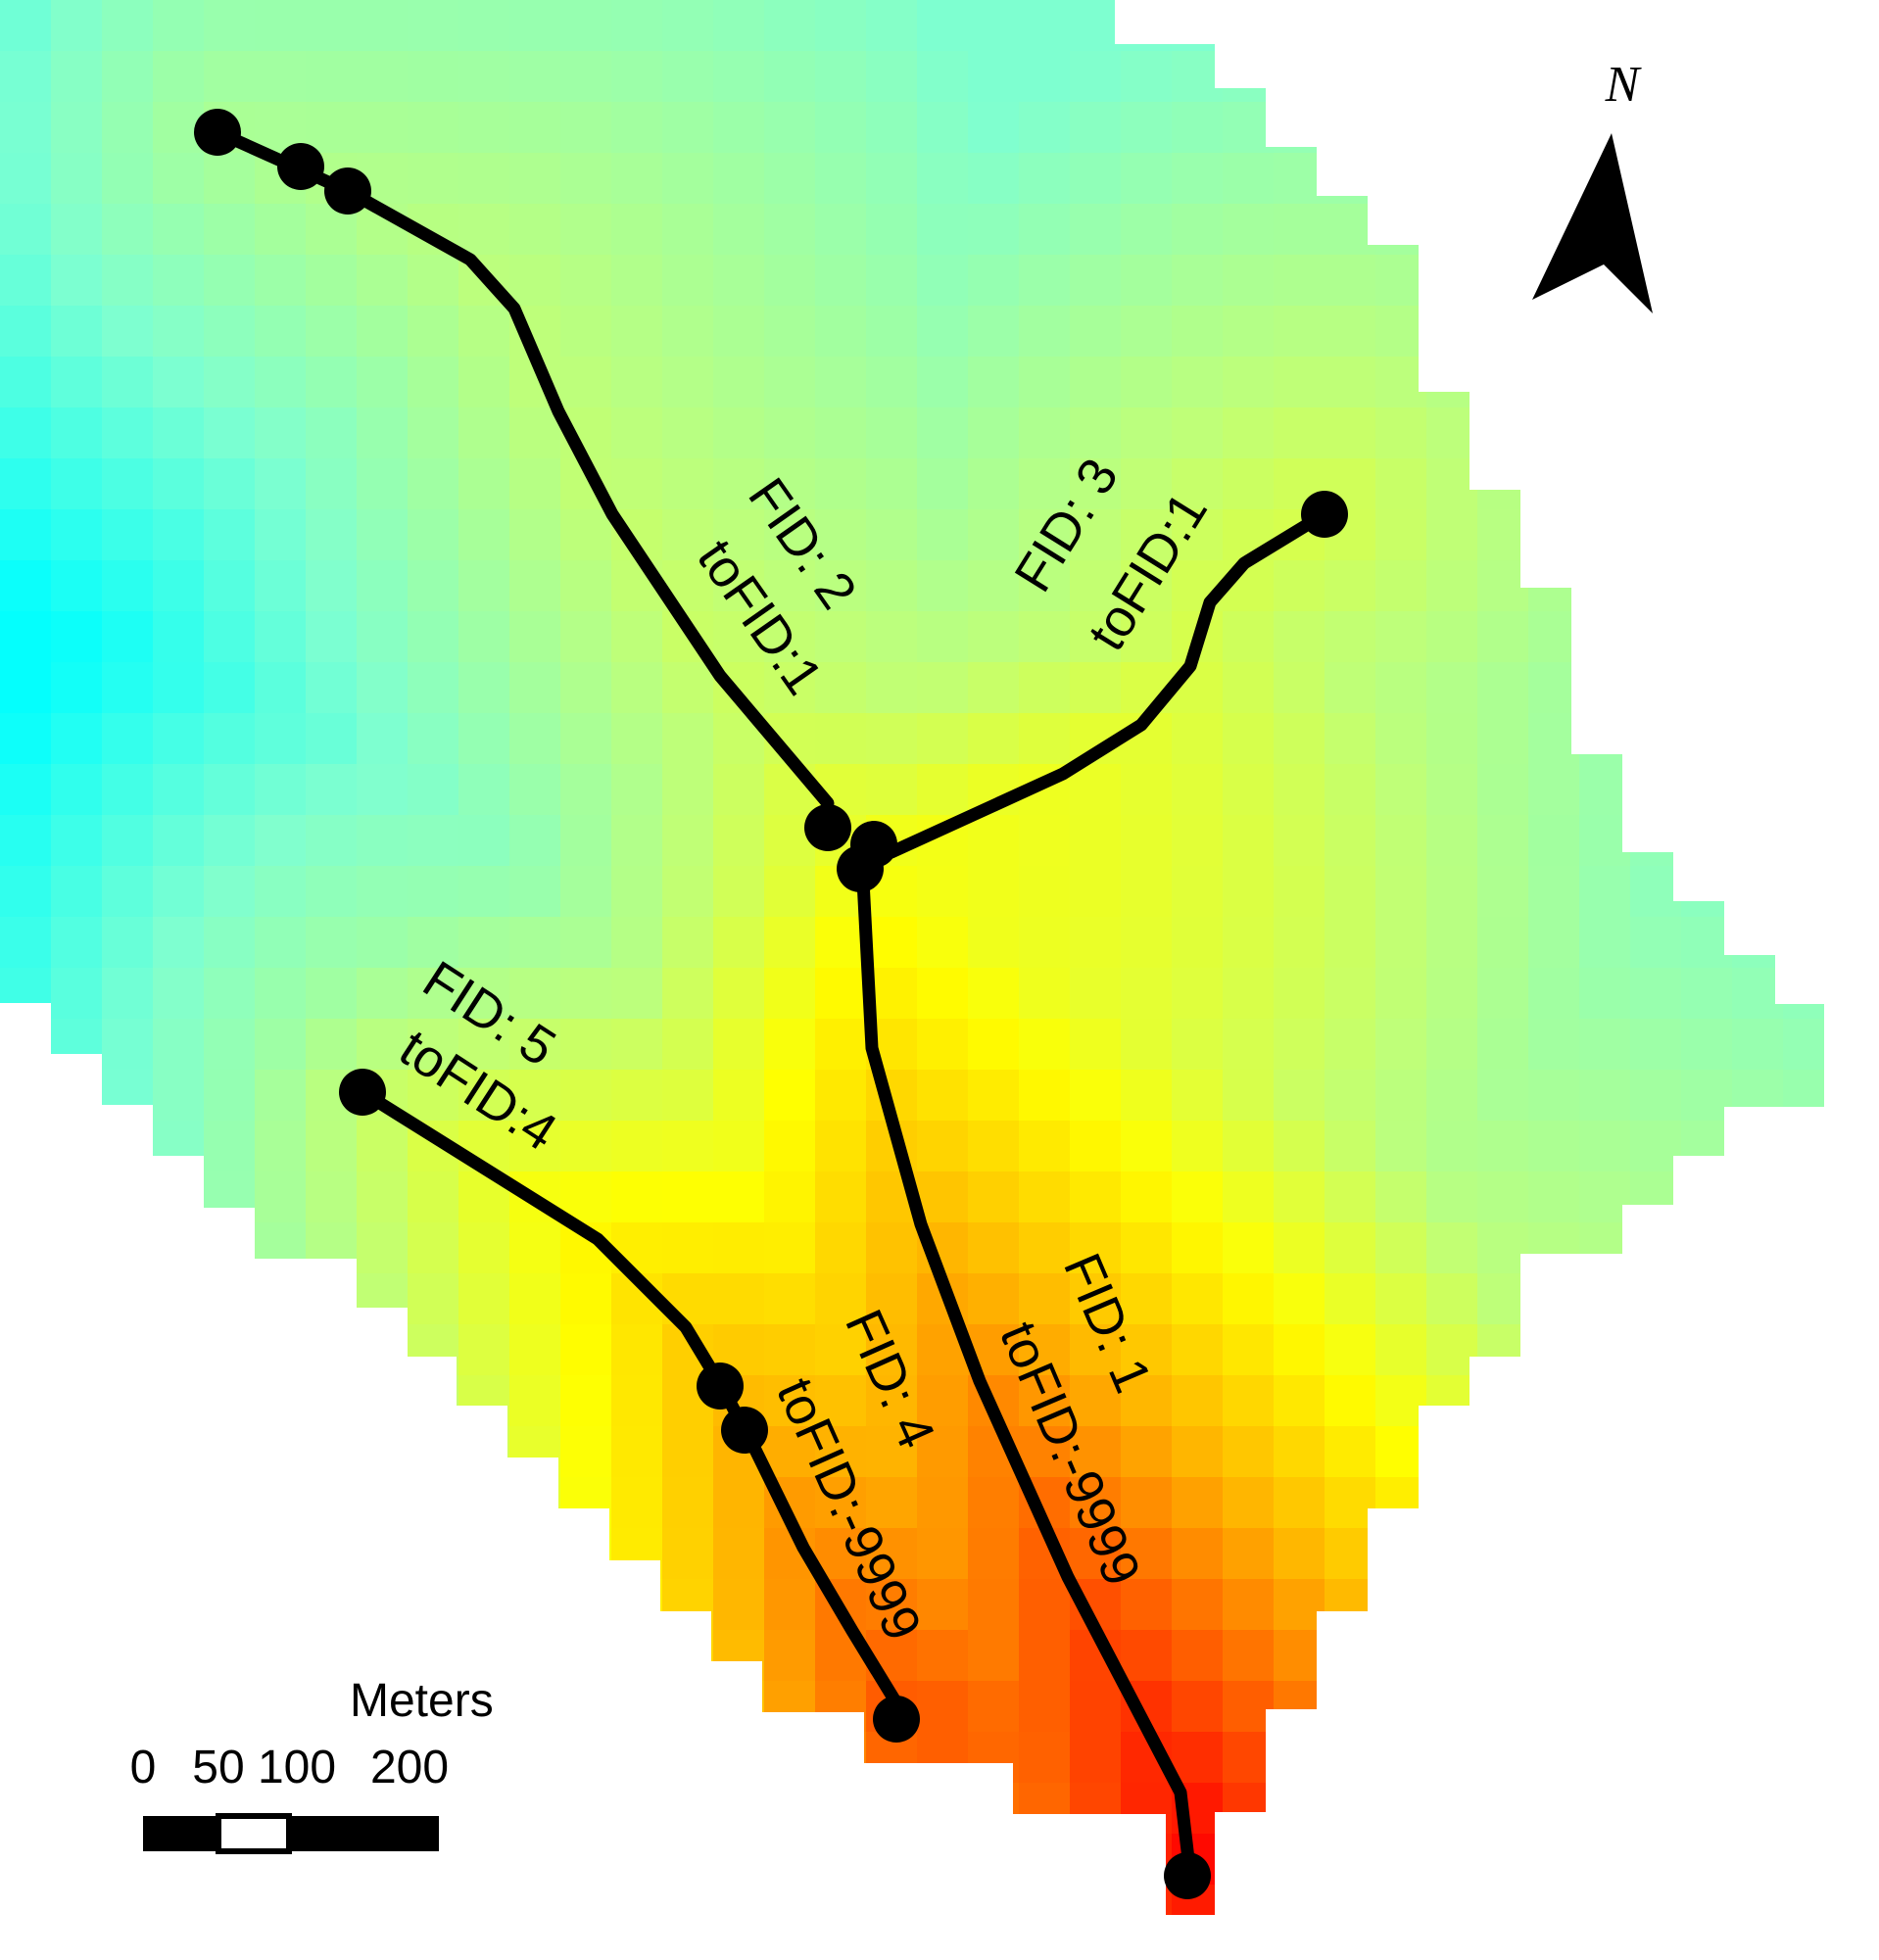  What do you see at coordinates (218, 1768) in the screenshot?
I see `scale-bar-tick-50: 50` at bounding box center [218, 1768].